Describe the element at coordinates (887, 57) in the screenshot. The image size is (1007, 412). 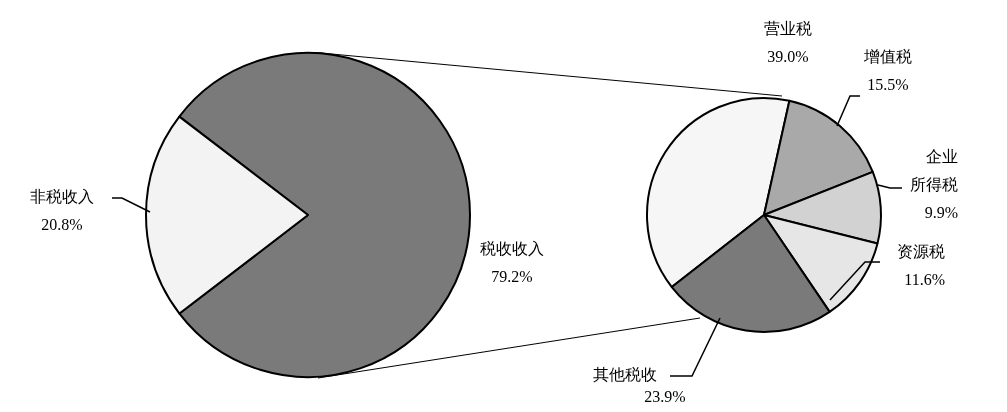
I see `slice-label: 增值税` at that location.